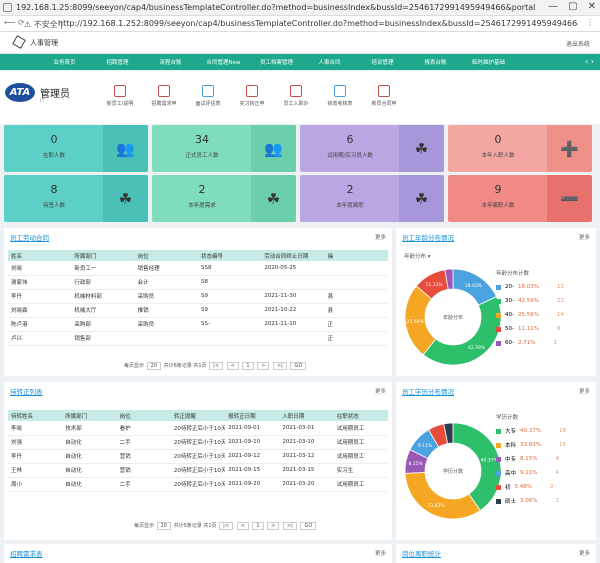 This screenshot has height=563, width=600. Describe the element at coordinates (531, 487) in the screenshot. I see `legend-item: 初 5.48% 2` at that location.